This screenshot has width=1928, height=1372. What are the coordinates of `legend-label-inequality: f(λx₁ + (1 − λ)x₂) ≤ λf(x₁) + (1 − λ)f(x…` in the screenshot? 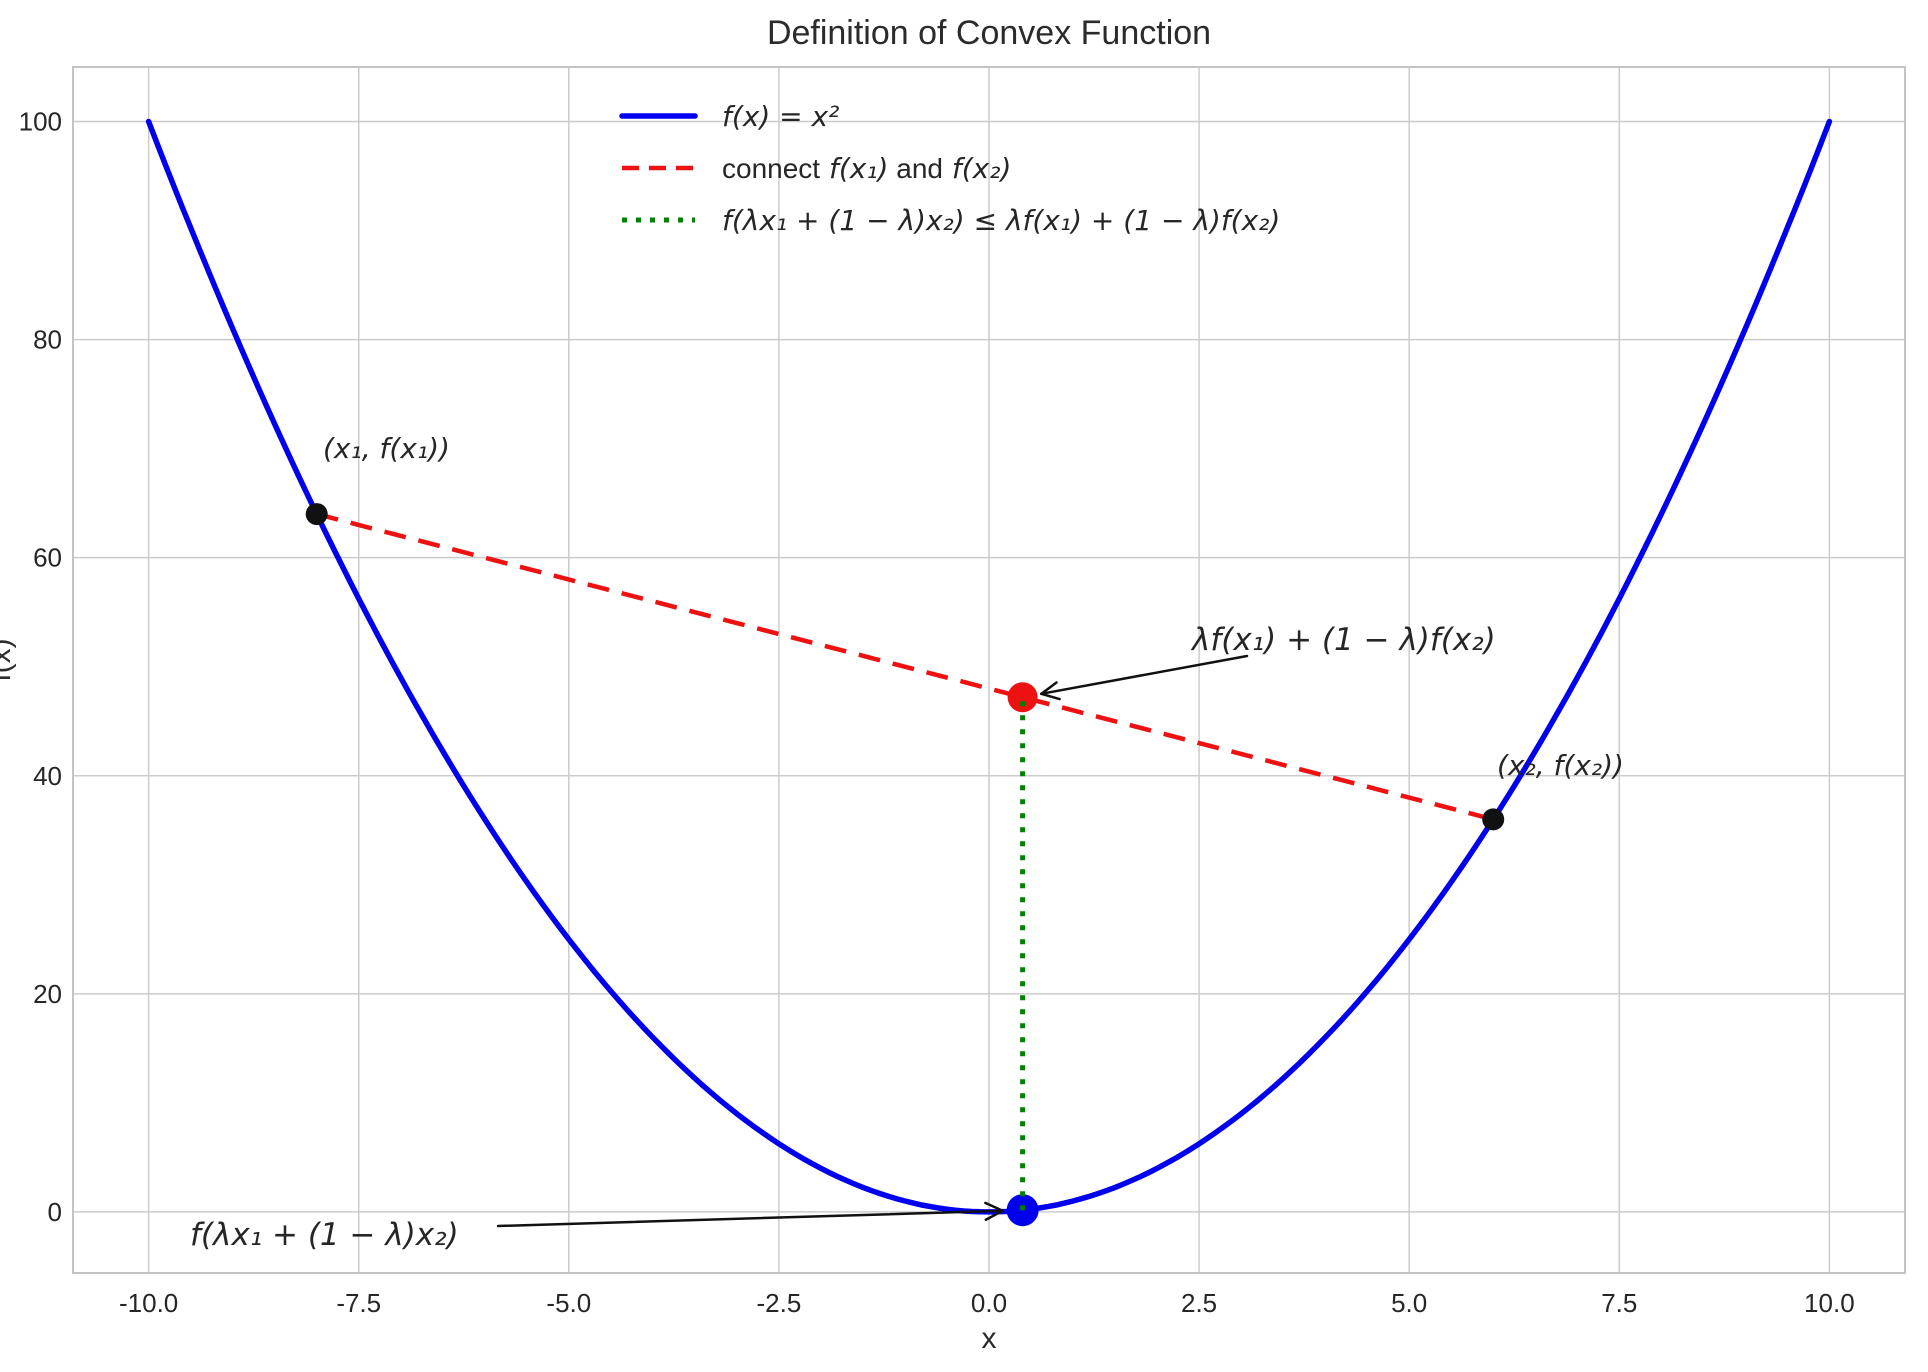 It's located at (1001, 220).